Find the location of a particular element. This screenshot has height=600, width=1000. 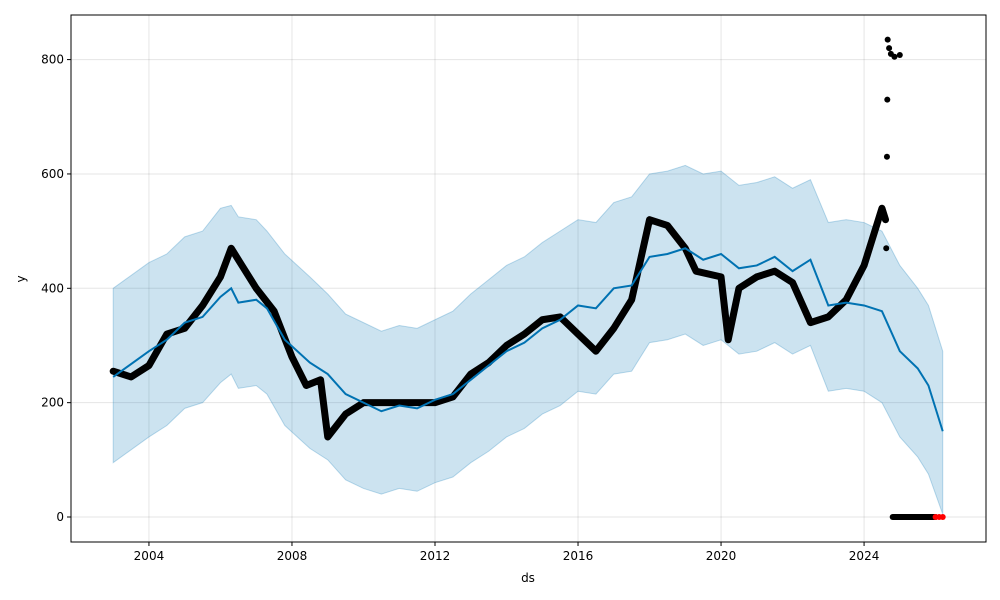

x-tick-label: 2004 is located at coordinates (149, 556).